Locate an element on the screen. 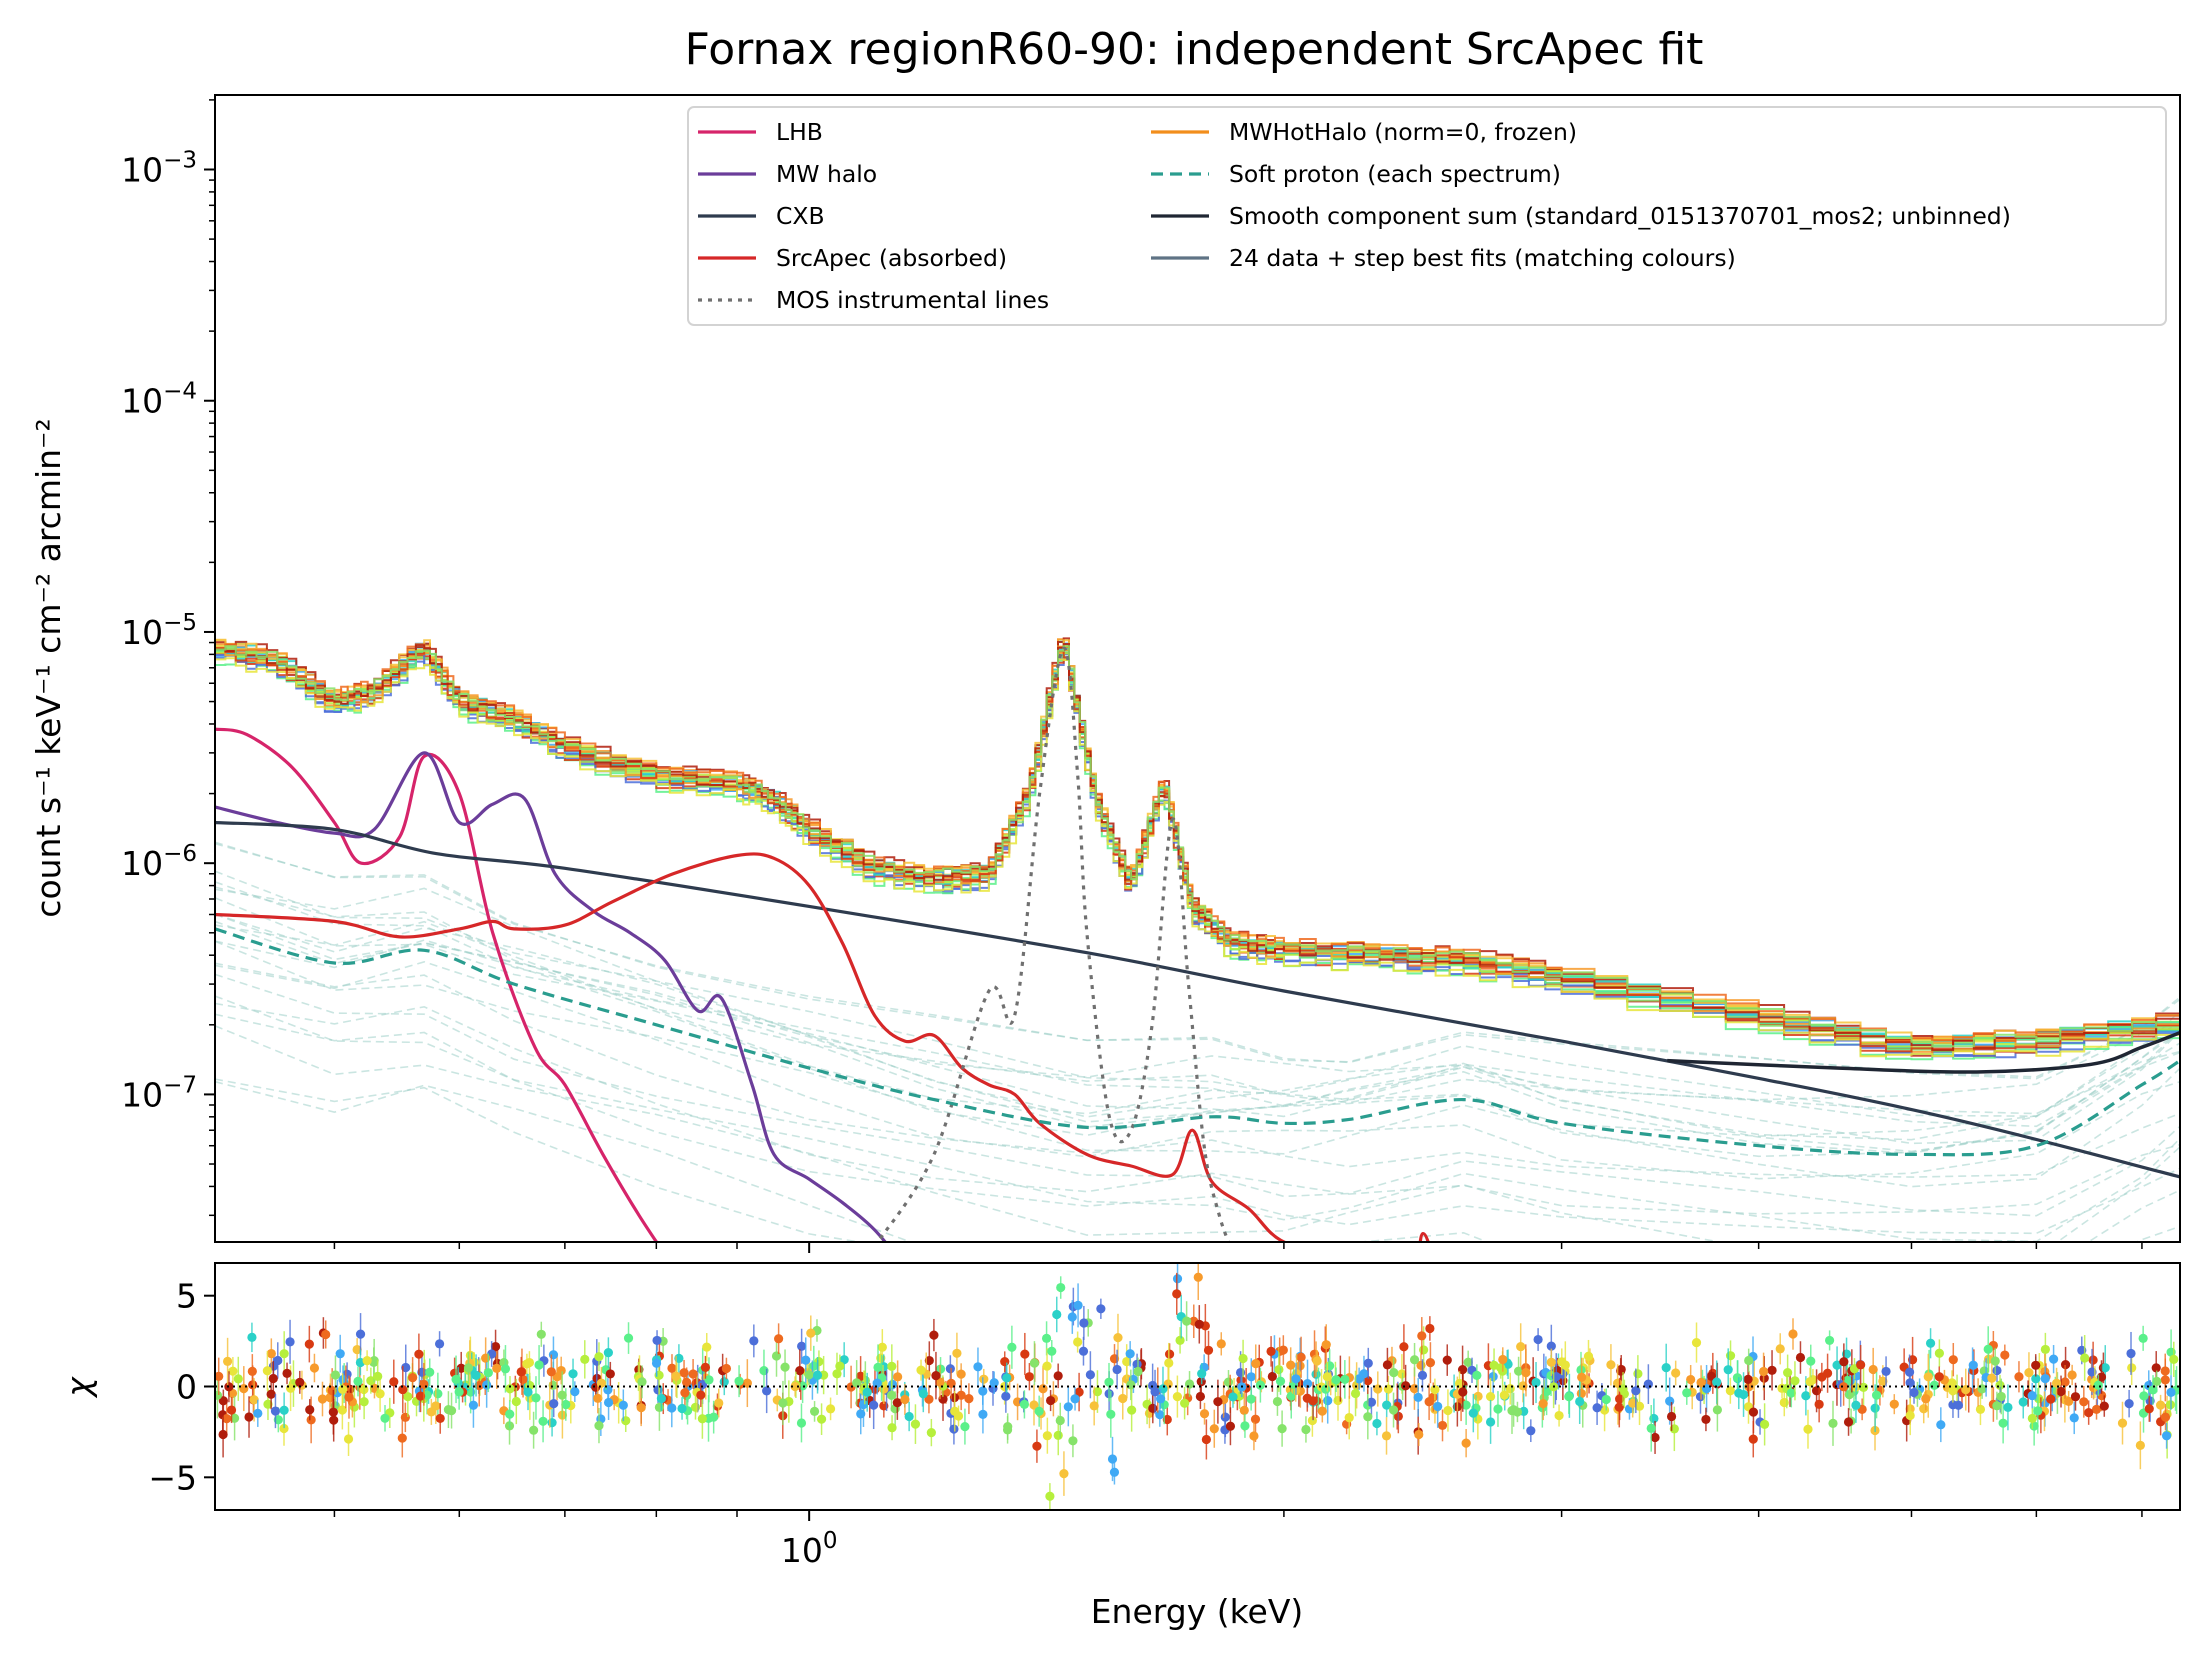 The height and width of the screenshot is (1659, 2196). x-tick-label: 100 is located at coordinates (809, 1549).